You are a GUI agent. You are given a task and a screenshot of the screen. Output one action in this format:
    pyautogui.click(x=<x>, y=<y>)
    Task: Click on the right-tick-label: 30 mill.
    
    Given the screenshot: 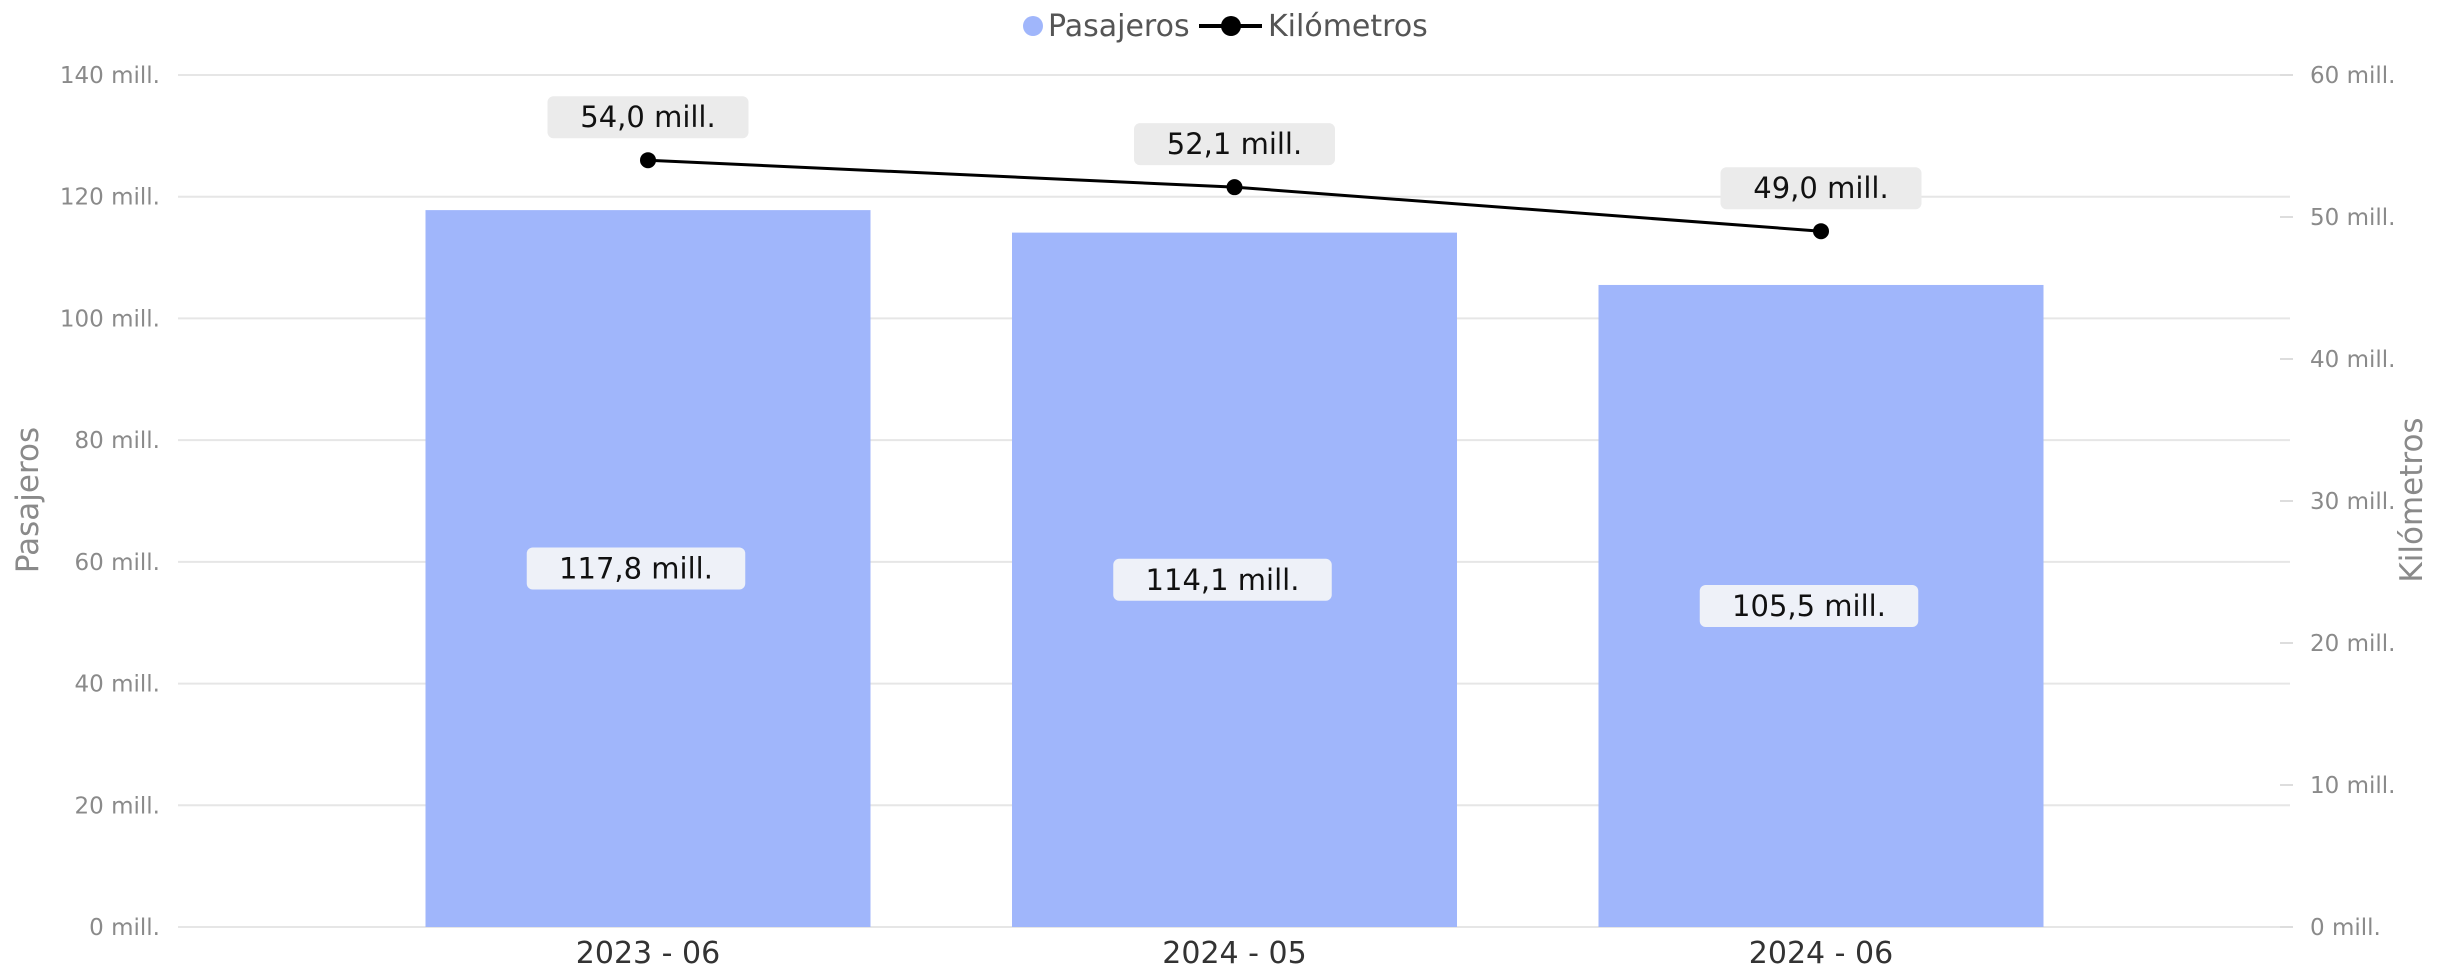 What is the action you would take?
    pyautogui.click(x=2352, y=502)
    